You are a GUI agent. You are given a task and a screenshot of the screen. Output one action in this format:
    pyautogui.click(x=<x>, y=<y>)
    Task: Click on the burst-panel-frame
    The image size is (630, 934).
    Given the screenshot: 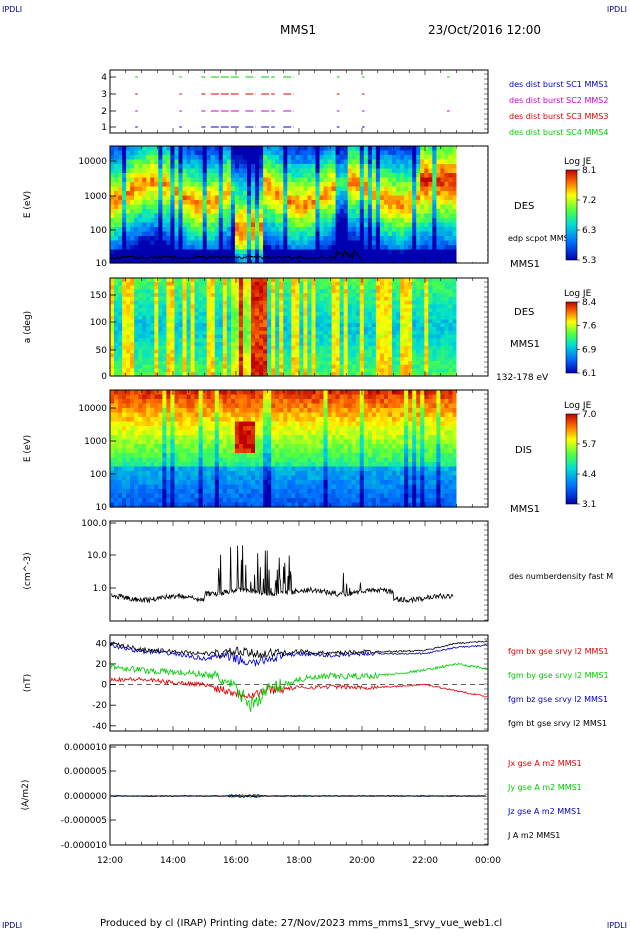 What is the action you would take?
    pyautogui.click(x=299, y=101)
    